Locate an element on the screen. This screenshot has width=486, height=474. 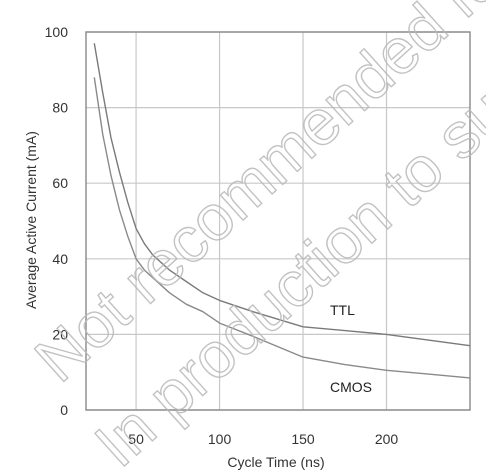
x-axis-title: Cycle Time (ns) is located at coordinates (275, 462).